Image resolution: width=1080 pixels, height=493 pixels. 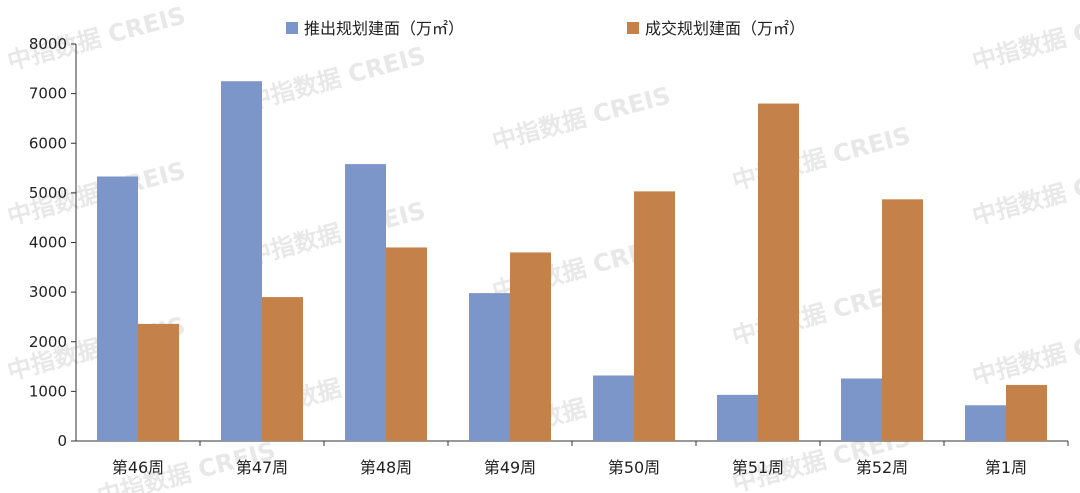 I want to click on x-tick-label: 第51周, so click(x=758, y=467).